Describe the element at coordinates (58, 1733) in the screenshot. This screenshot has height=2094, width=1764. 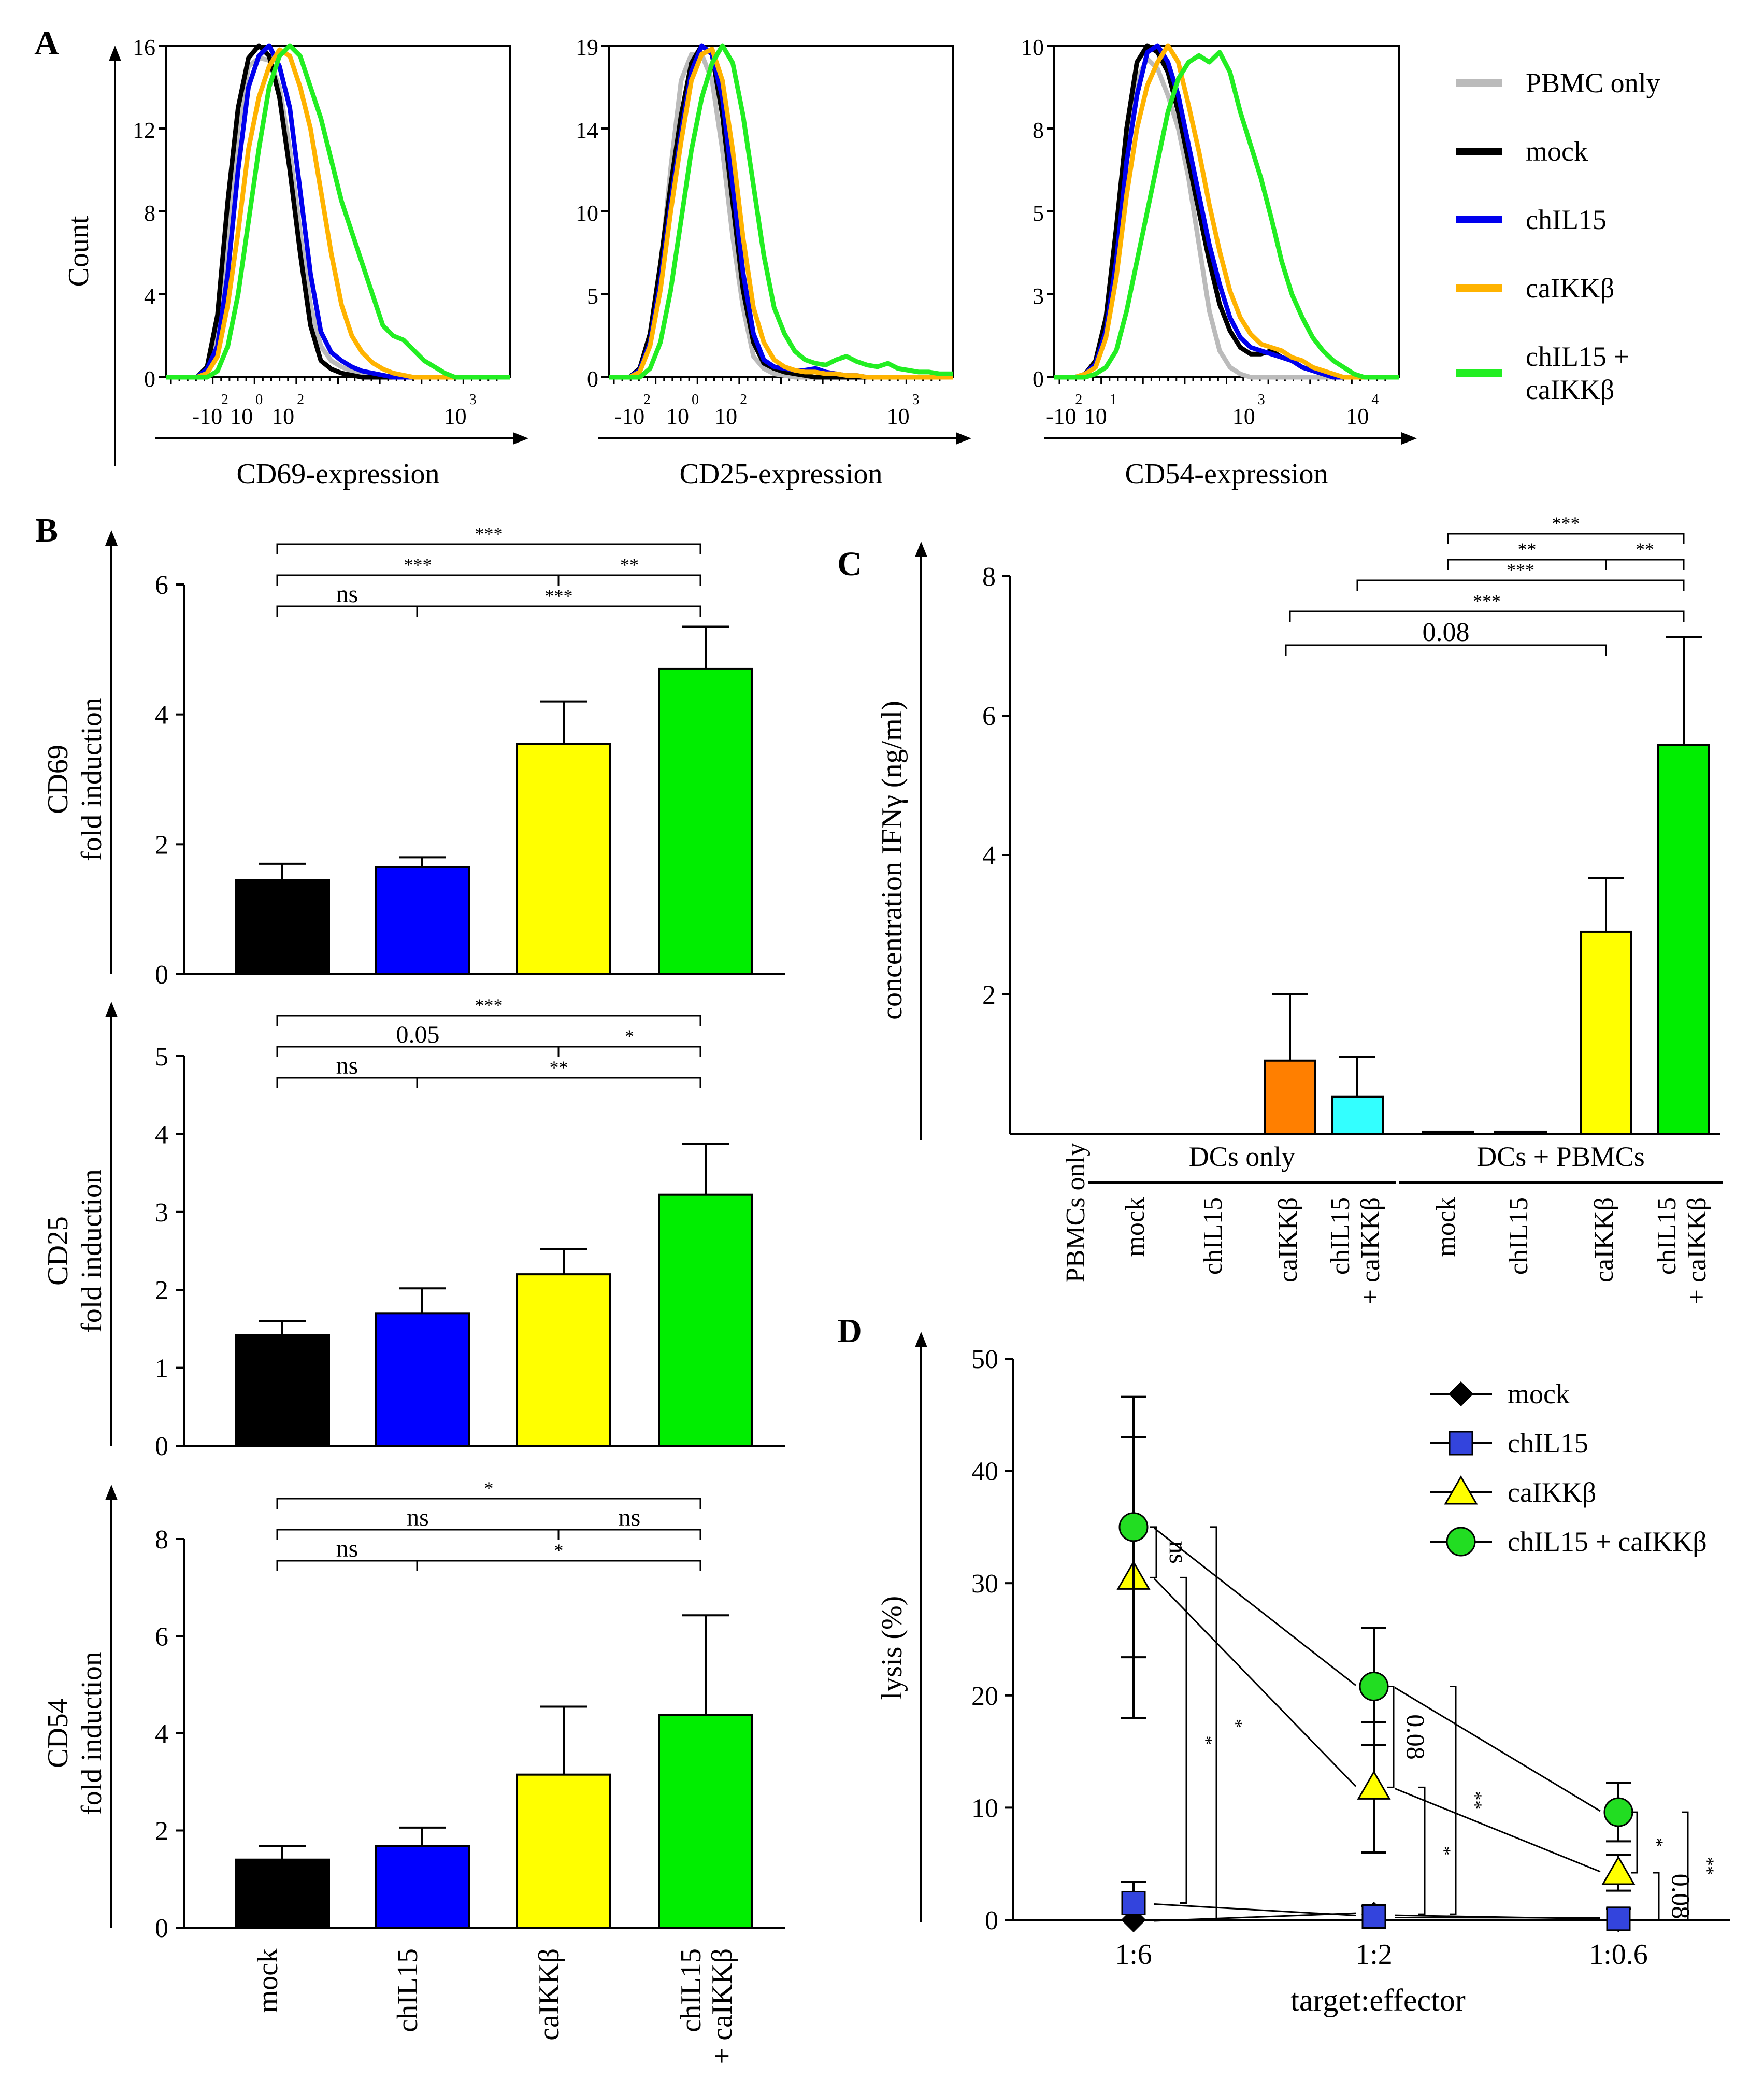
I see `y-axis-label: CD54` at that location.